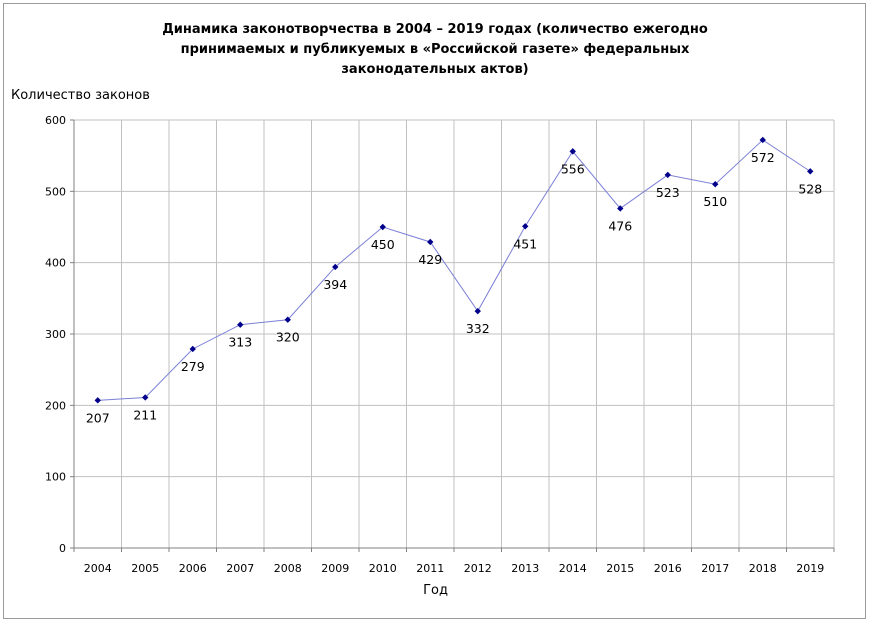 The image size is (871, 624). I want to click on data-label: 476, so click(620, 225).